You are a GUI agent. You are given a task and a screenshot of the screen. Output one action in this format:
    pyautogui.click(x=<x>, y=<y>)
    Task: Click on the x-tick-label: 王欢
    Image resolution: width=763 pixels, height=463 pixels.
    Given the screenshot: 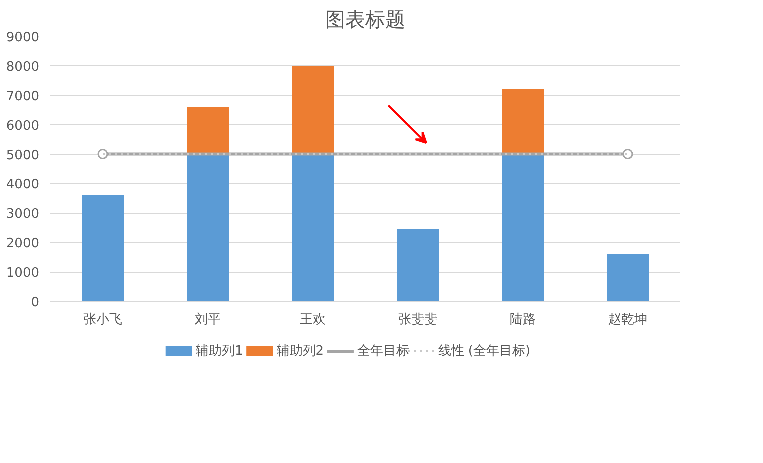 What is the action you would take?
    pyautogui.click(x=313, y=320)
    